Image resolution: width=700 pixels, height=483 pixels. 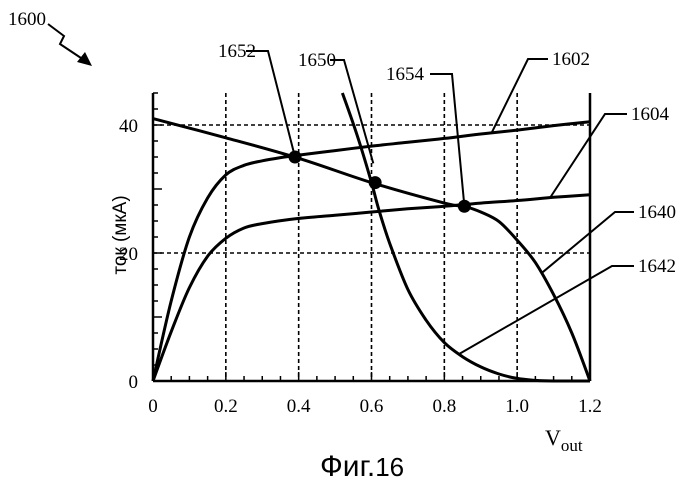 I want to click on x-tick-label: 0, so click(x=153, y=406).